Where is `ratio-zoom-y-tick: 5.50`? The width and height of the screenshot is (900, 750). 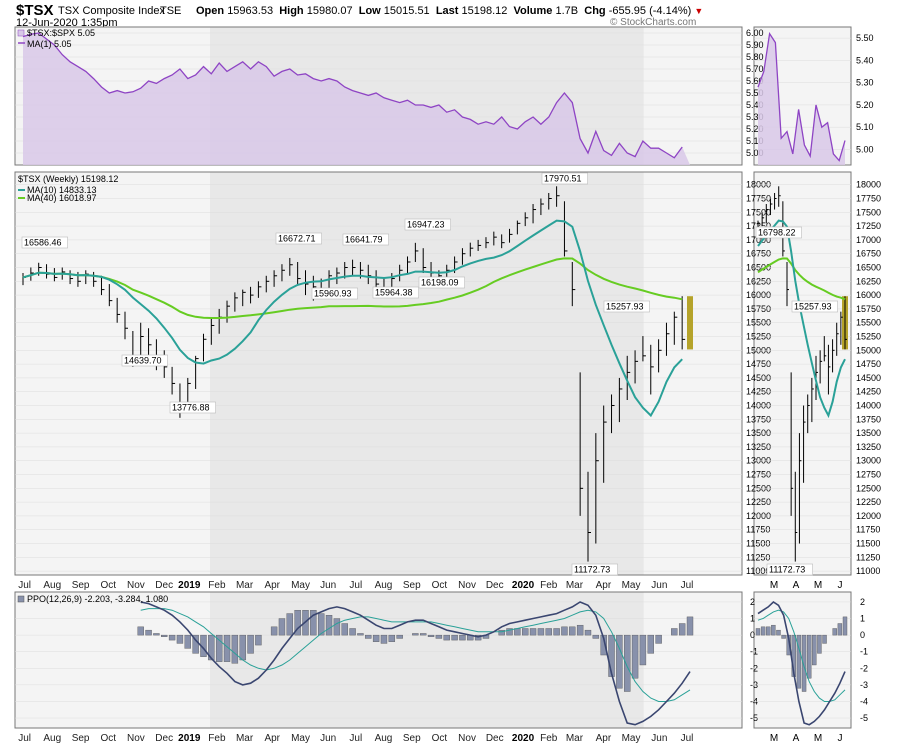 ratio-zoom-y-tick: 5.50 is located at coordinates (865, 38).